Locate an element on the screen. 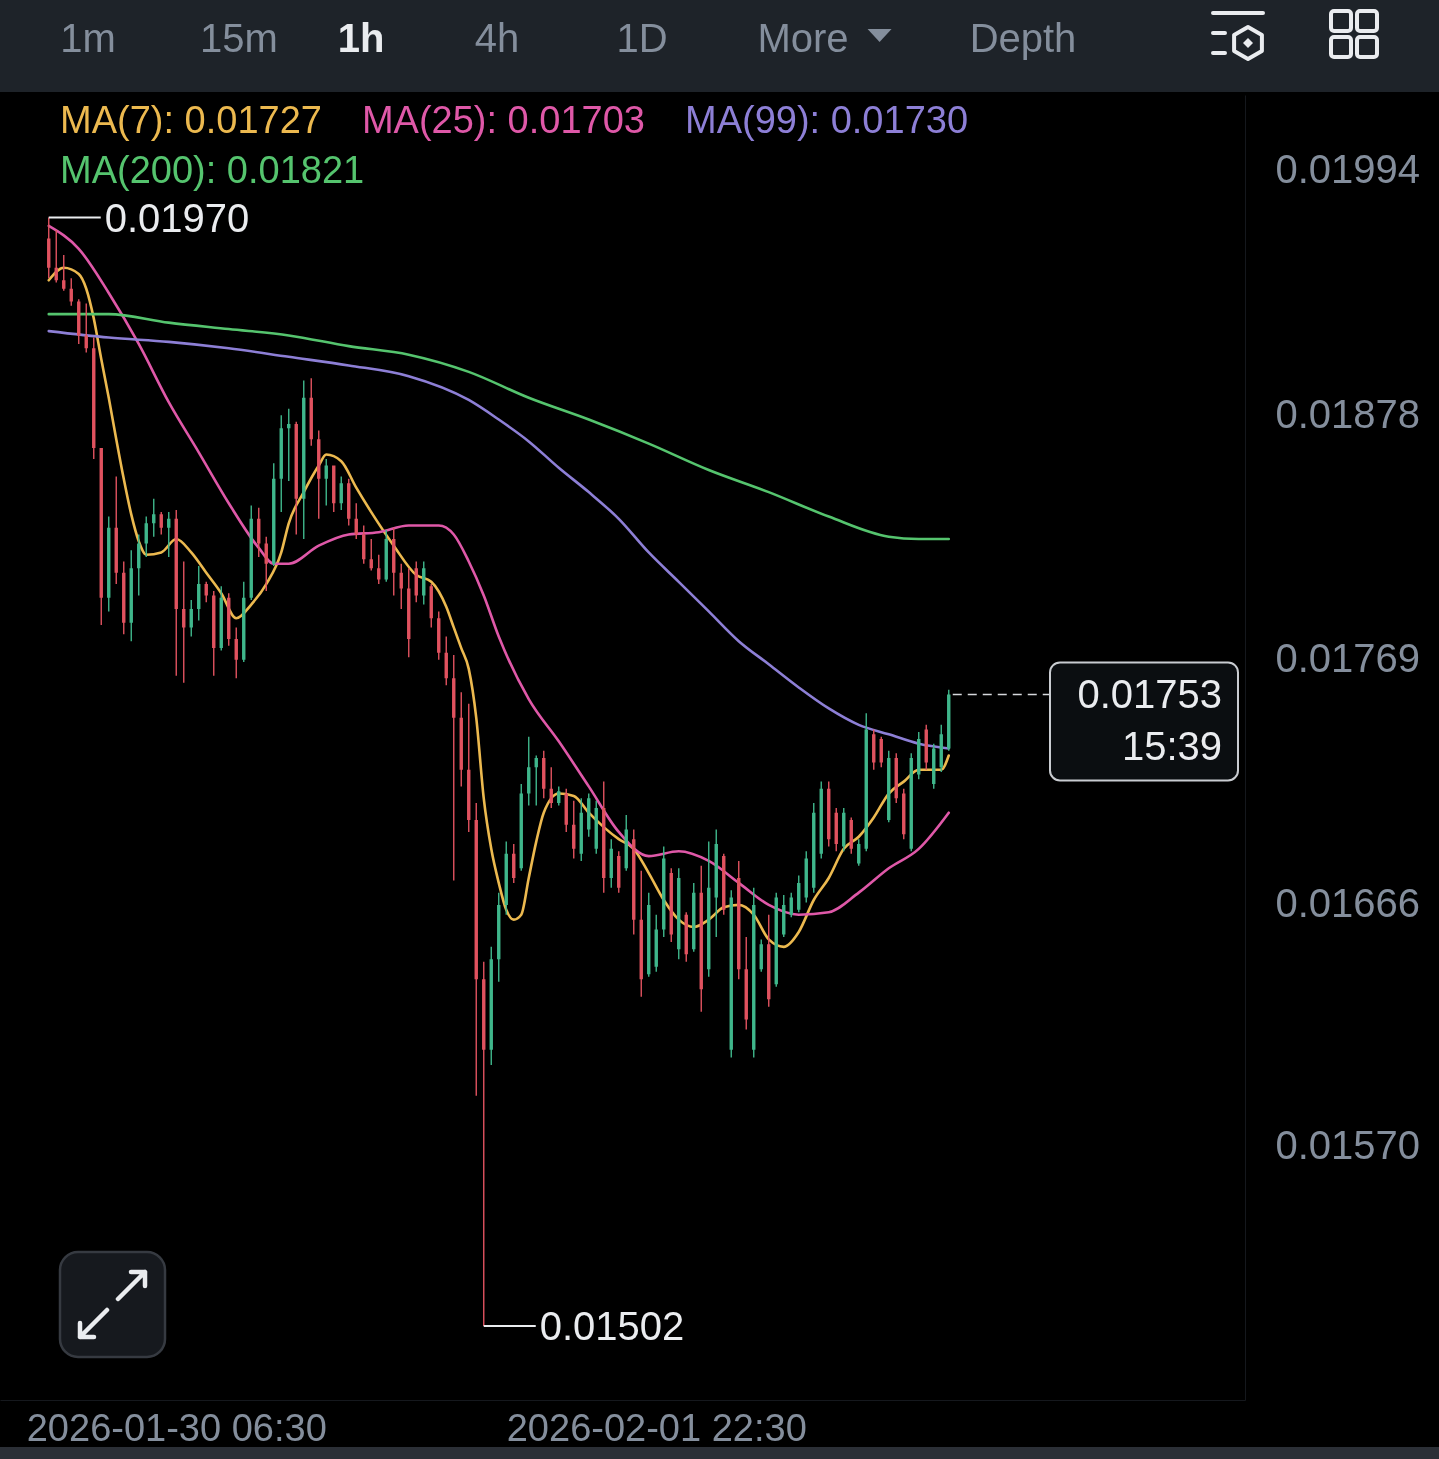  ref-line-label: 0.01753 is located at coordinates (1149, 694).